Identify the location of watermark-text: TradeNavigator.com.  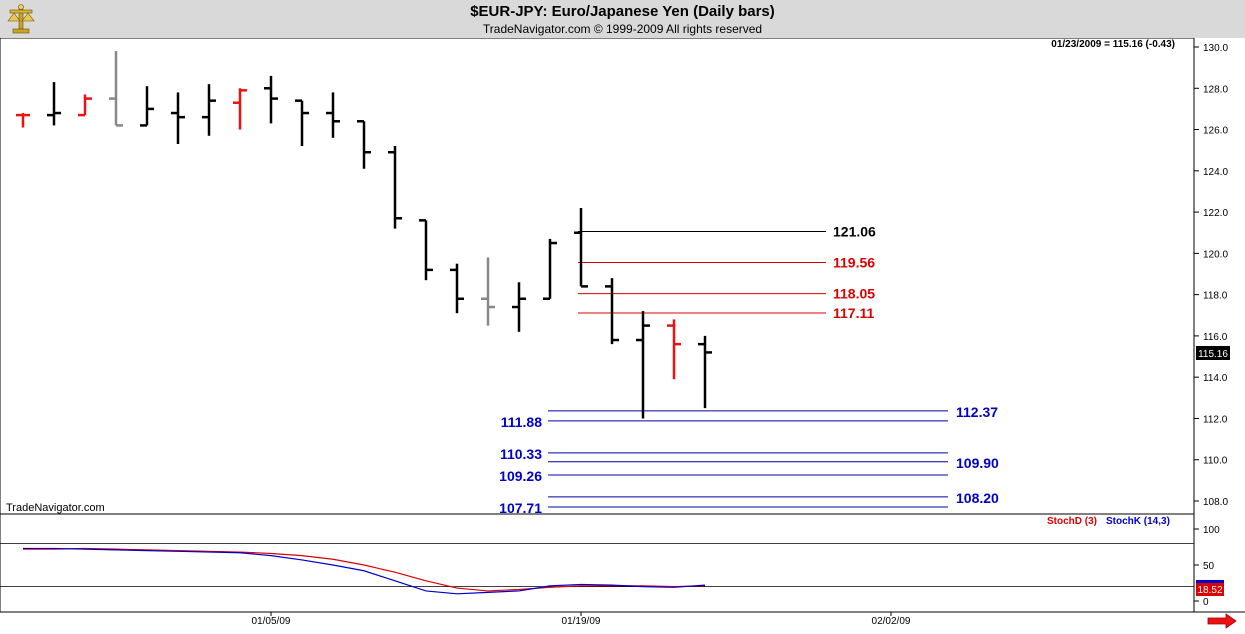
(55, 508).